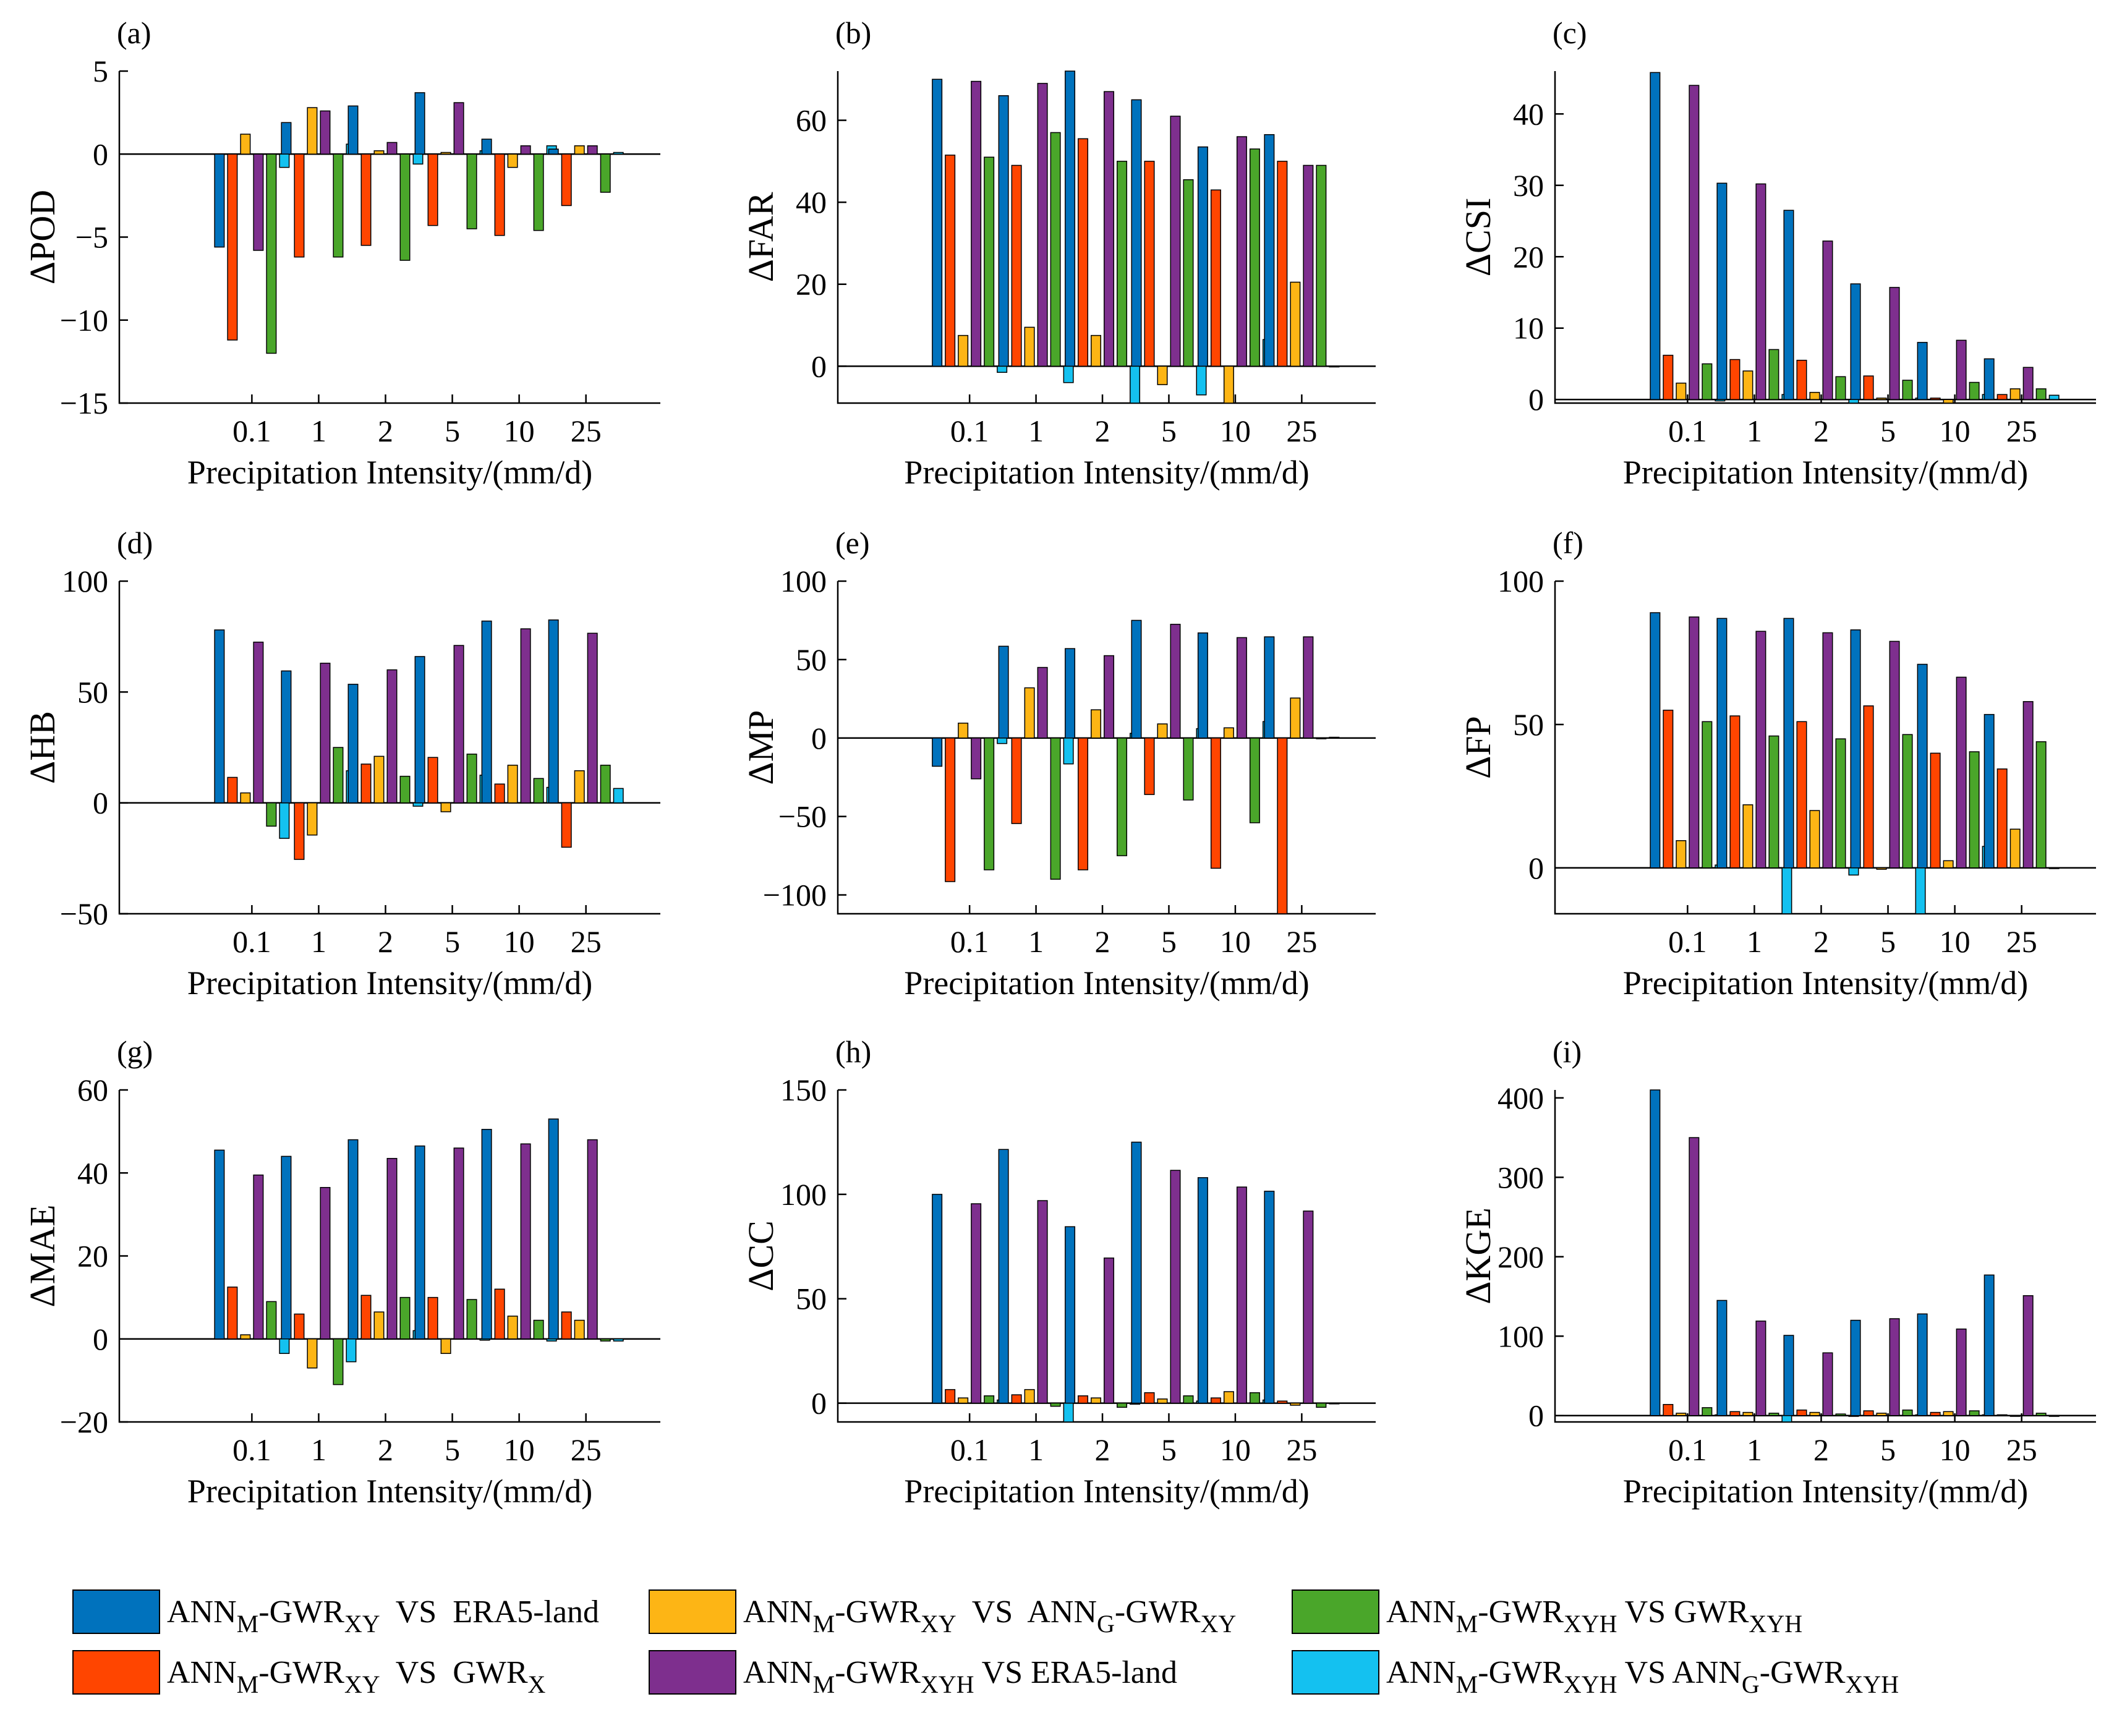  What do you see at coordinates (1521, 581) in the screenshot?
I see `y-tick-label: 100` at bounding box center [1521, 581].